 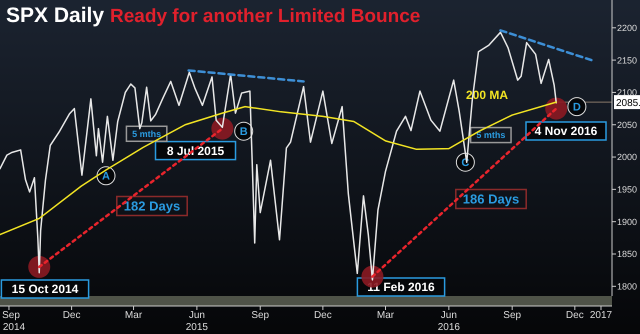 What do you see at coordinates (566, 131) in the screenshot?
I see `annotation: 4 Nov 2016` at bounding box center [566, 131].